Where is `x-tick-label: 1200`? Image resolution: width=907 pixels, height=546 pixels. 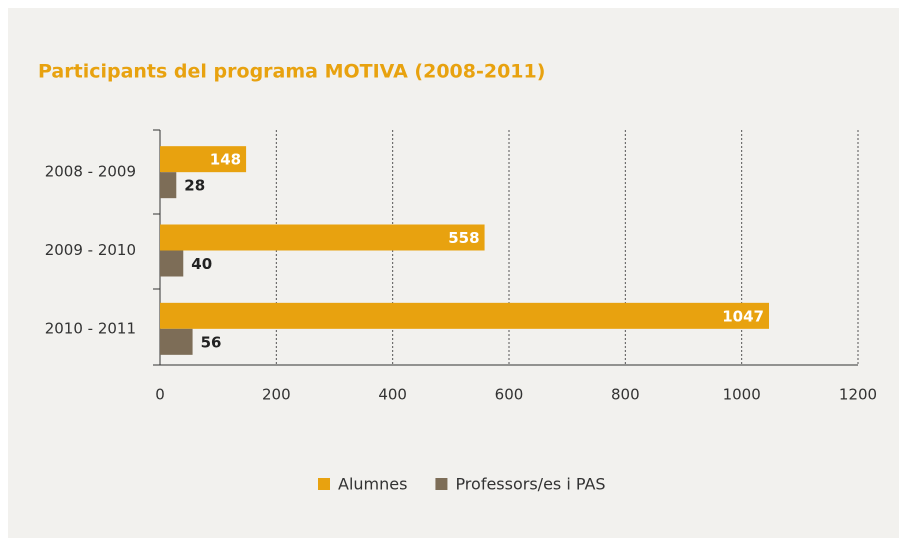 x-tick-label: 1200 is located at coordinates (858, 395).